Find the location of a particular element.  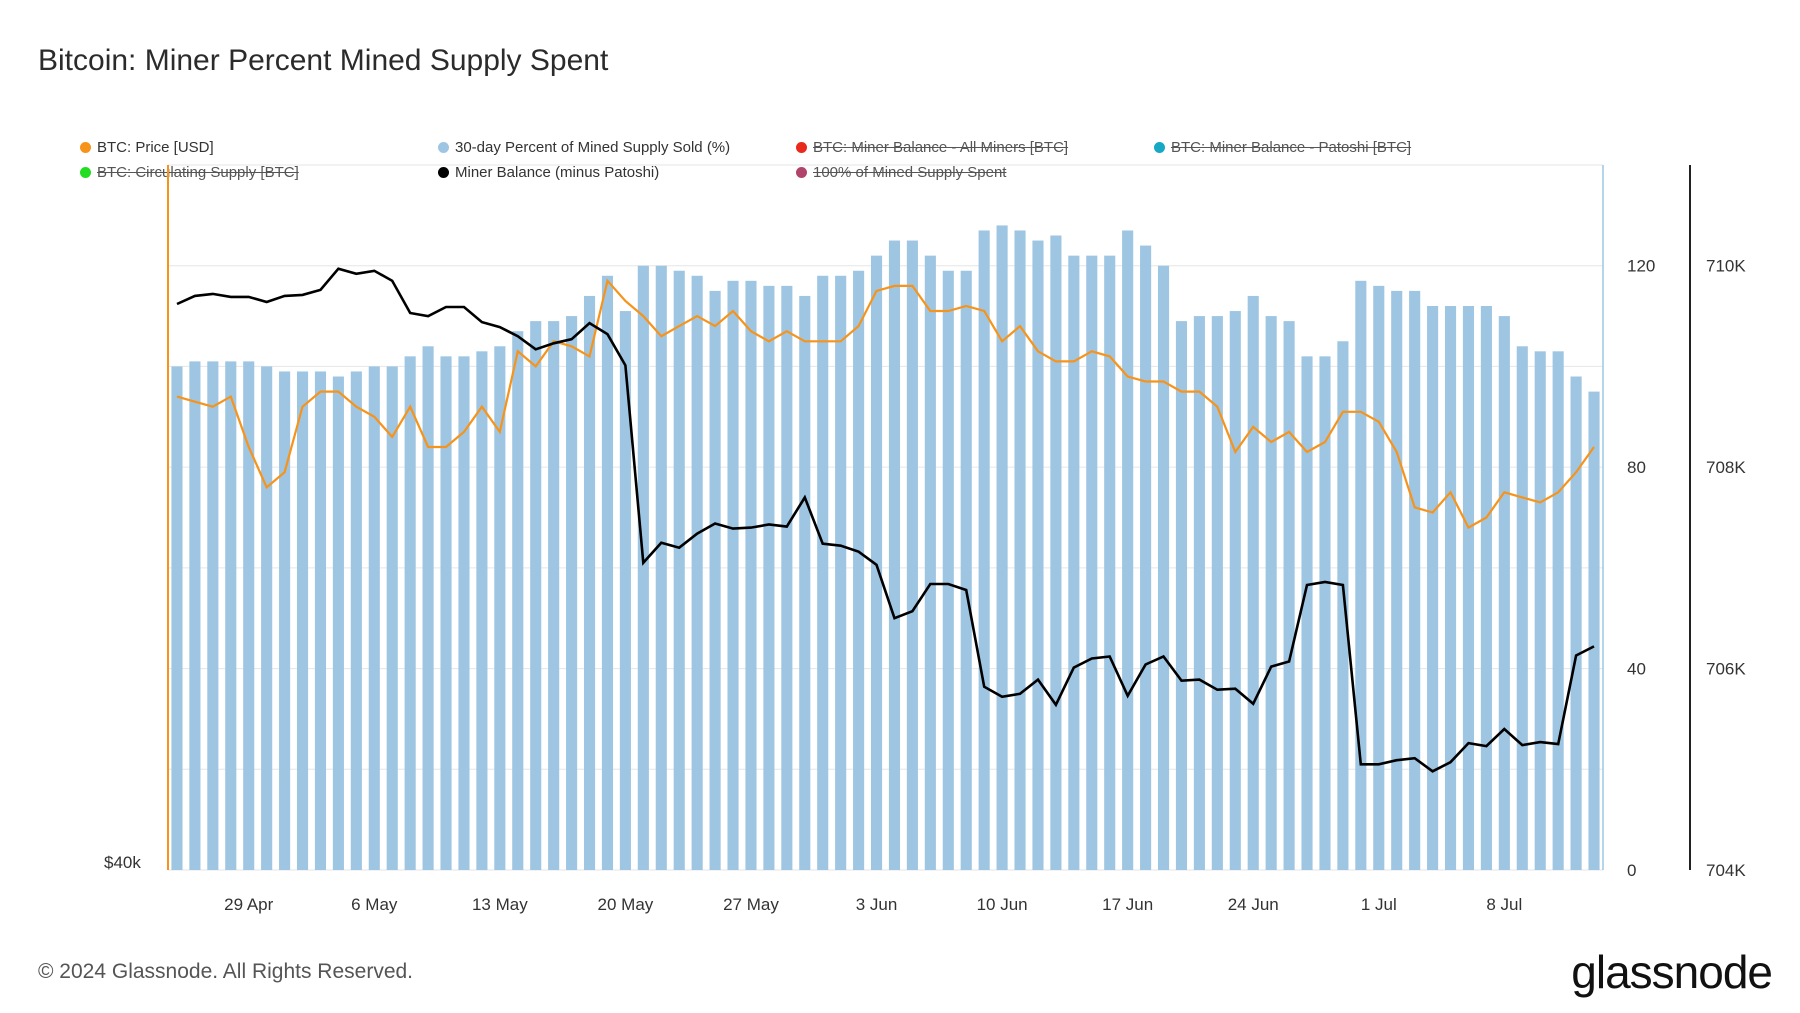

x-tick-label: 10 Jun is located at coordinates (1002, 904).